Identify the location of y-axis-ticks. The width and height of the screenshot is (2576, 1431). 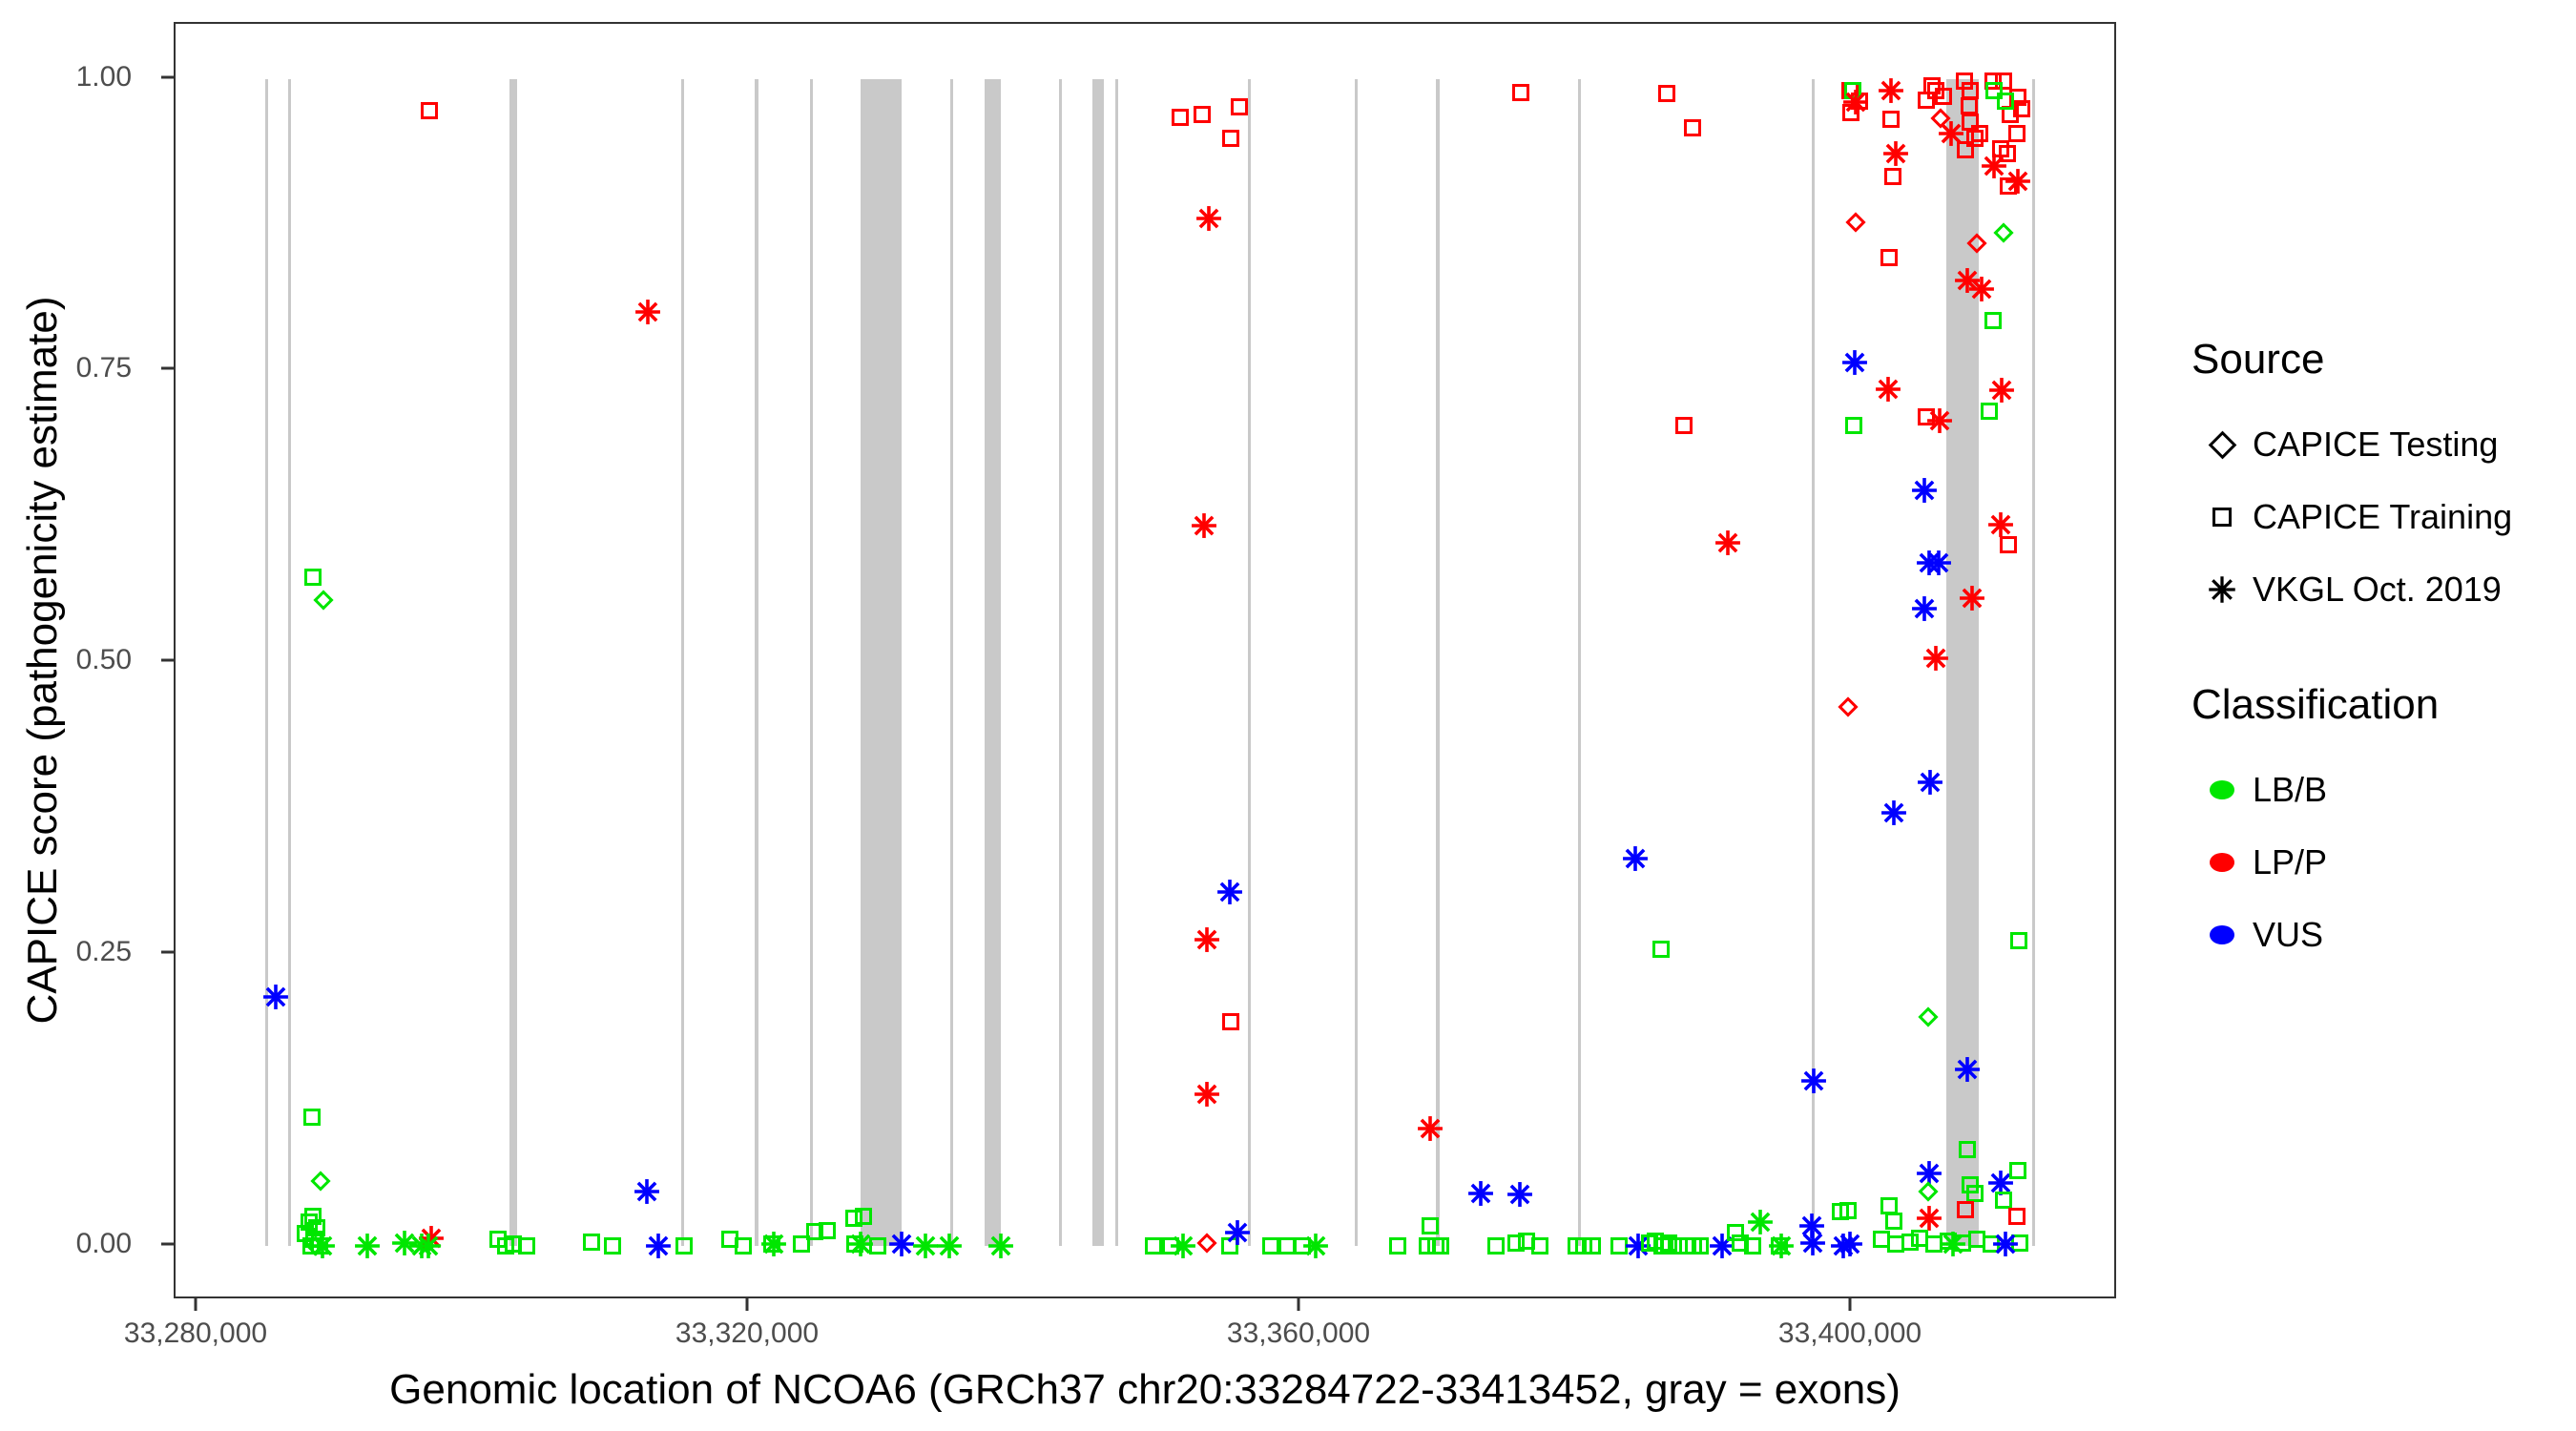
(167, 660).